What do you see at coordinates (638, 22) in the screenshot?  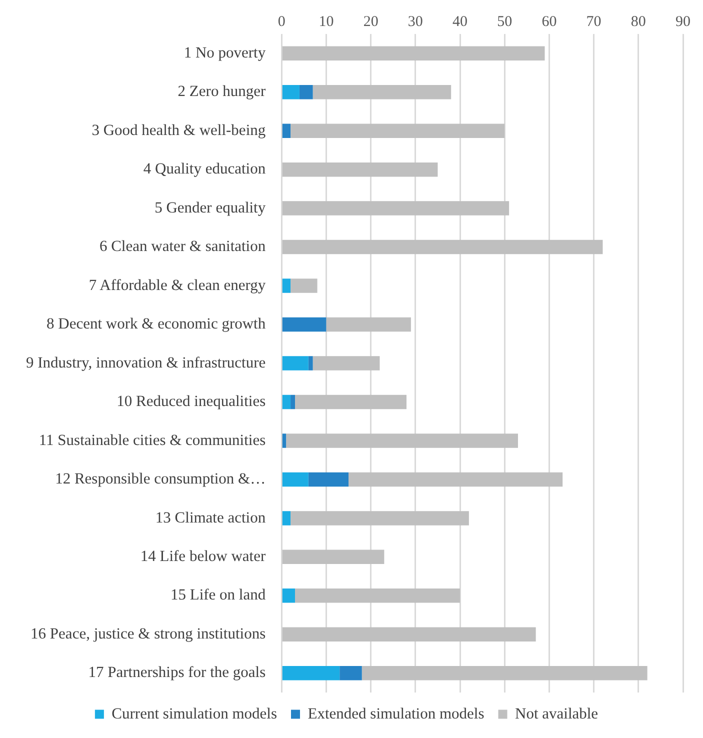 I see `x-tick-label: 80` at bounding box center [638, 22].